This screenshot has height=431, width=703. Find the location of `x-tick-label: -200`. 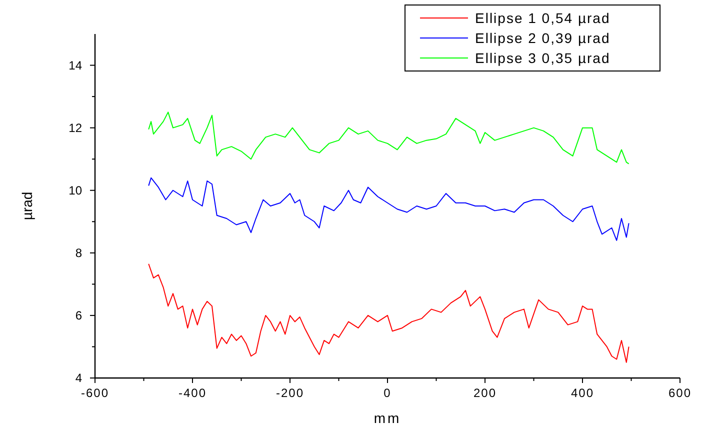

x-tick-label: -200 is located at coordinates (290, 393).